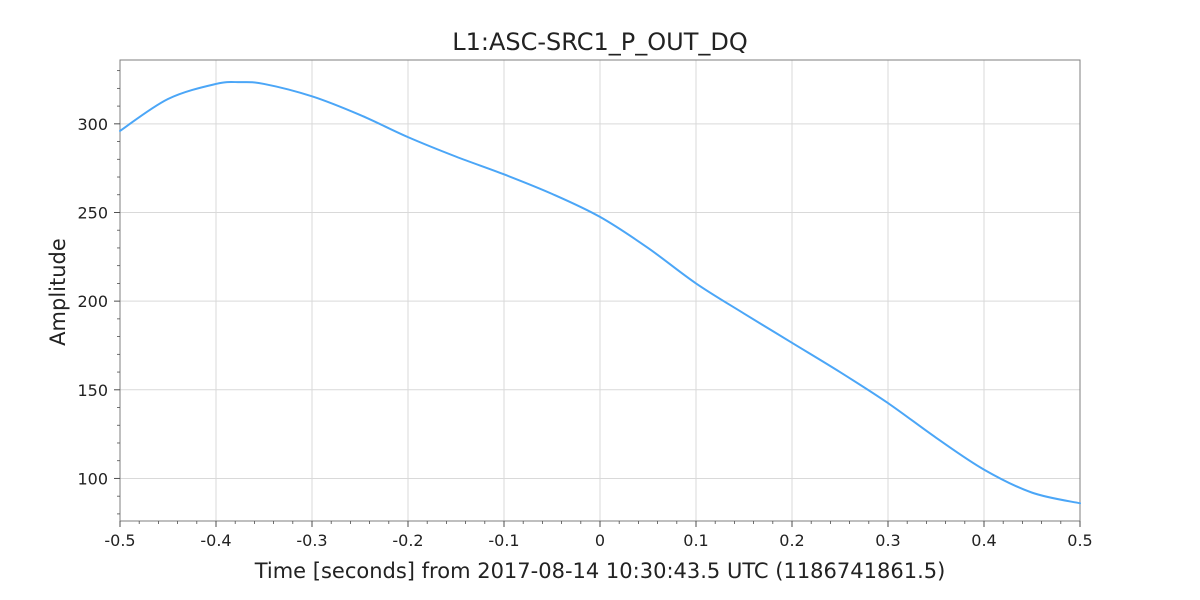 The width and height of the screenshot is (1200, 600). I want to click on x-tick-label: 0, so click(600, 540).